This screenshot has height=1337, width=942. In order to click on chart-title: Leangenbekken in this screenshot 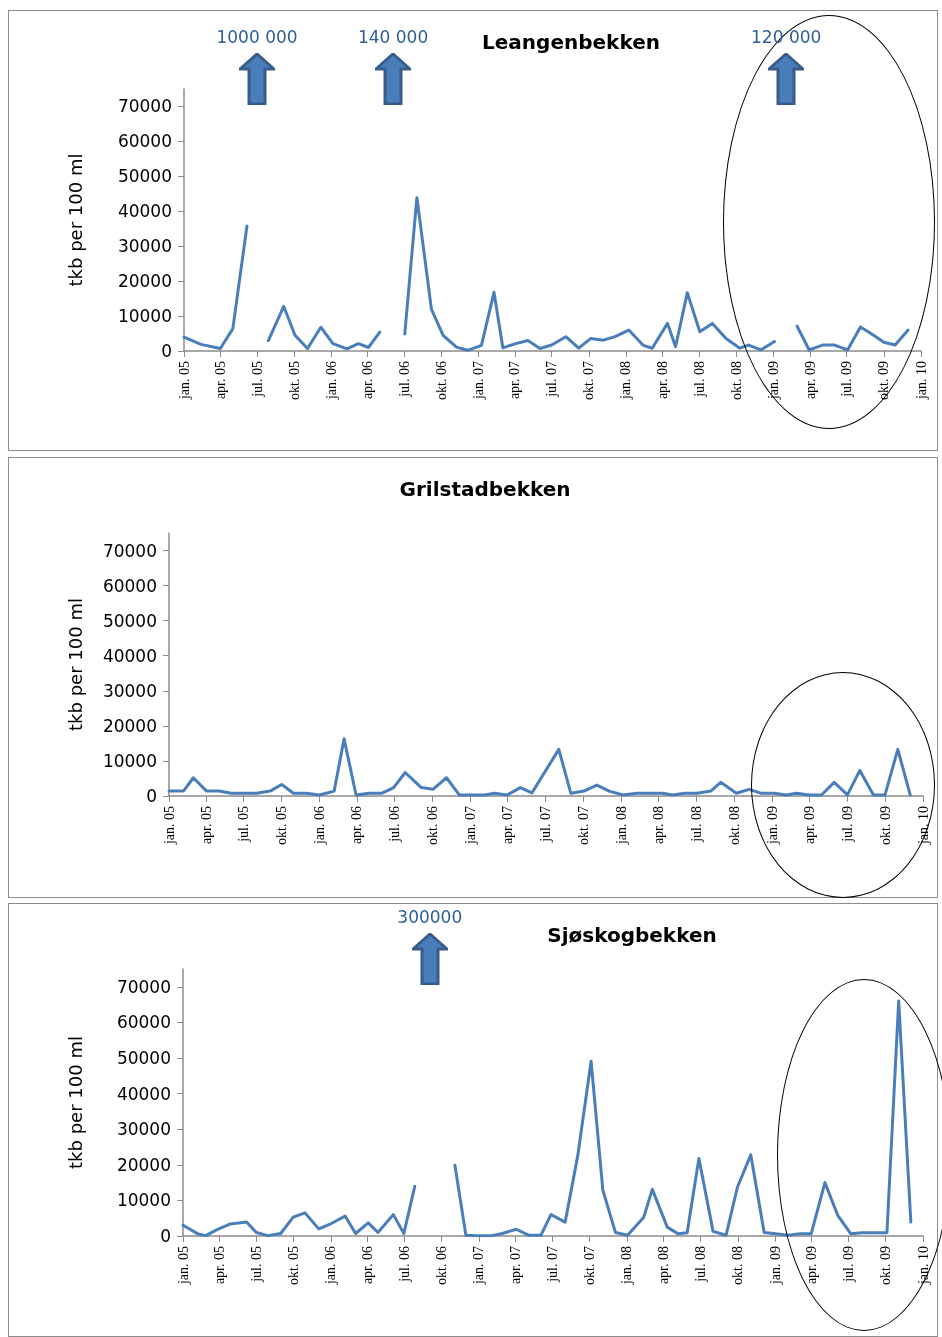, I will do `click(571, 42)`.